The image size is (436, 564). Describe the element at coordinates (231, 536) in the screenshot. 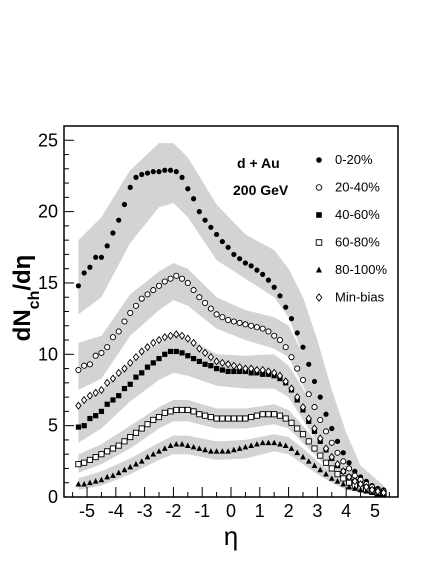

I see `x-axis-title: η` at that location.